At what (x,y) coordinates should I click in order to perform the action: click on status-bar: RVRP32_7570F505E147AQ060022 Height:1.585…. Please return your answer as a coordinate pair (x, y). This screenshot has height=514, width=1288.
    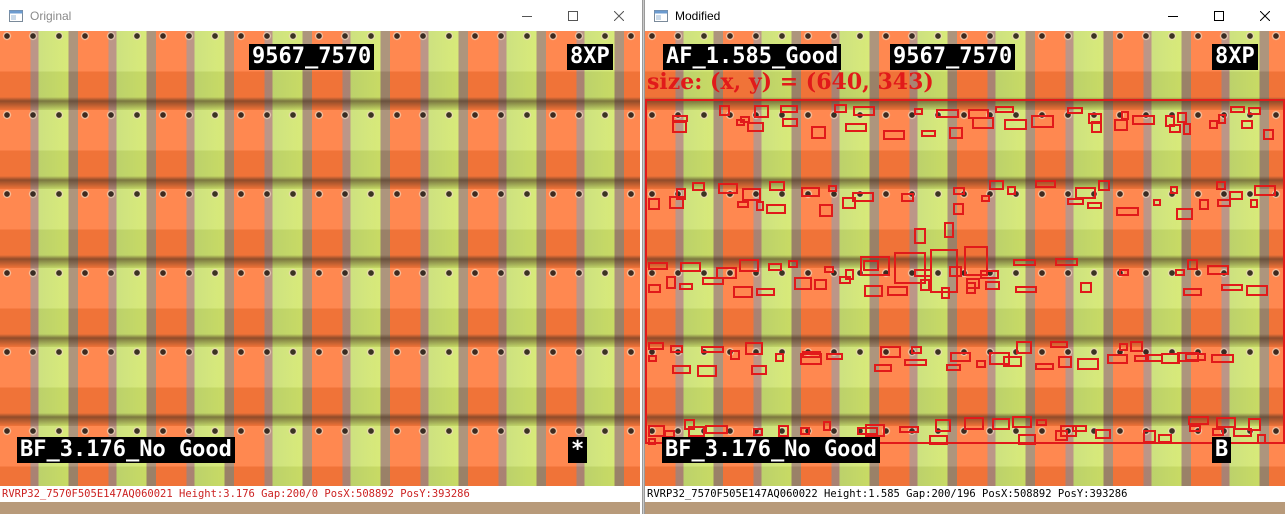
    Looking at the image, I should click on (965, 494).